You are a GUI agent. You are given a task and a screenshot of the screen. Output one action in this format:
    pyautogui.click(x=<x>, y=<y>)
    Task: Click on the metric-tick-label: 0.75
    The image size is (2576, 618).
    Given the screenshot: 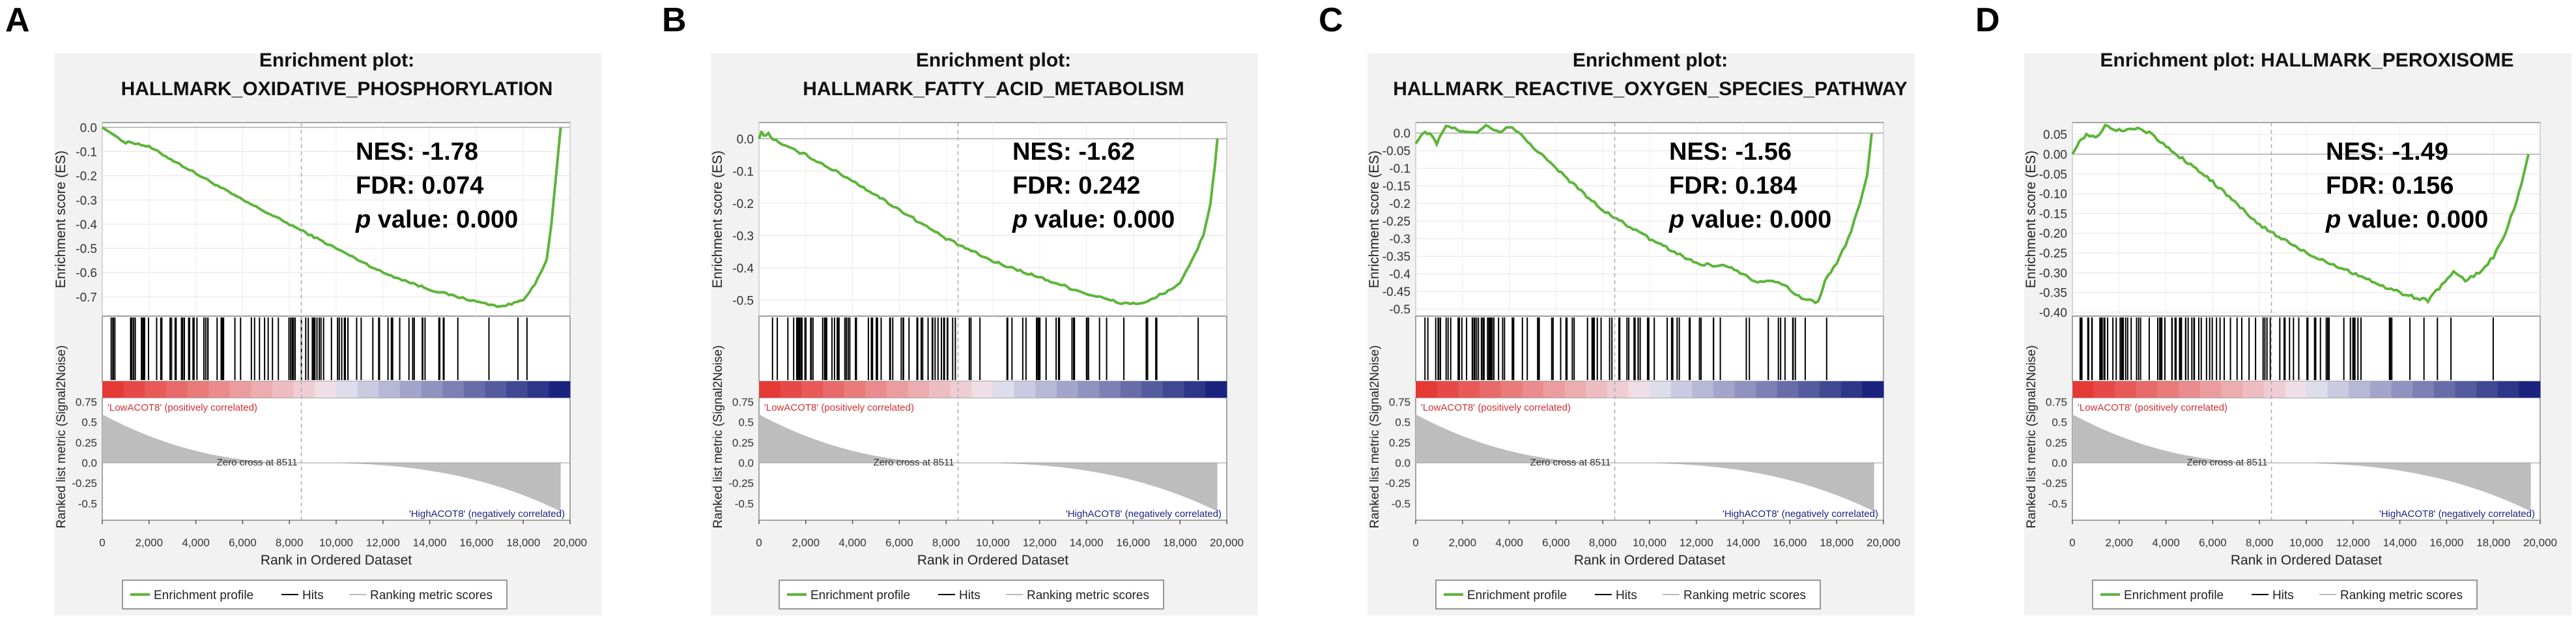 What is the action you would take?
    pyautogui.click(x=86, y=402)
    